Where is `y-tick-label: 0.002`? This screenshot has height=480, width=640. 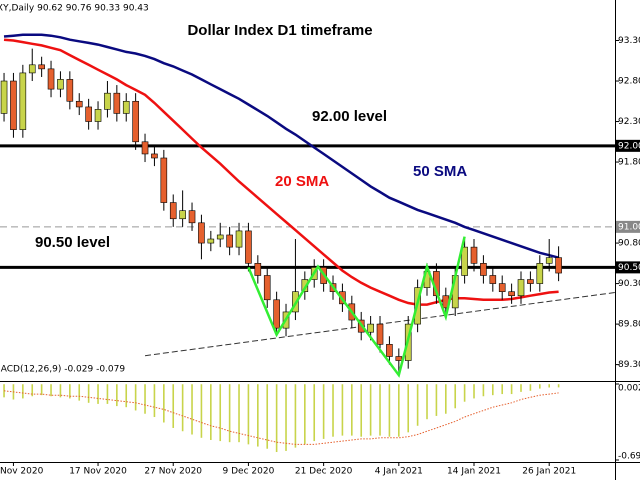
y-tick-label: 0.002 is located at coordinates (629, 389).